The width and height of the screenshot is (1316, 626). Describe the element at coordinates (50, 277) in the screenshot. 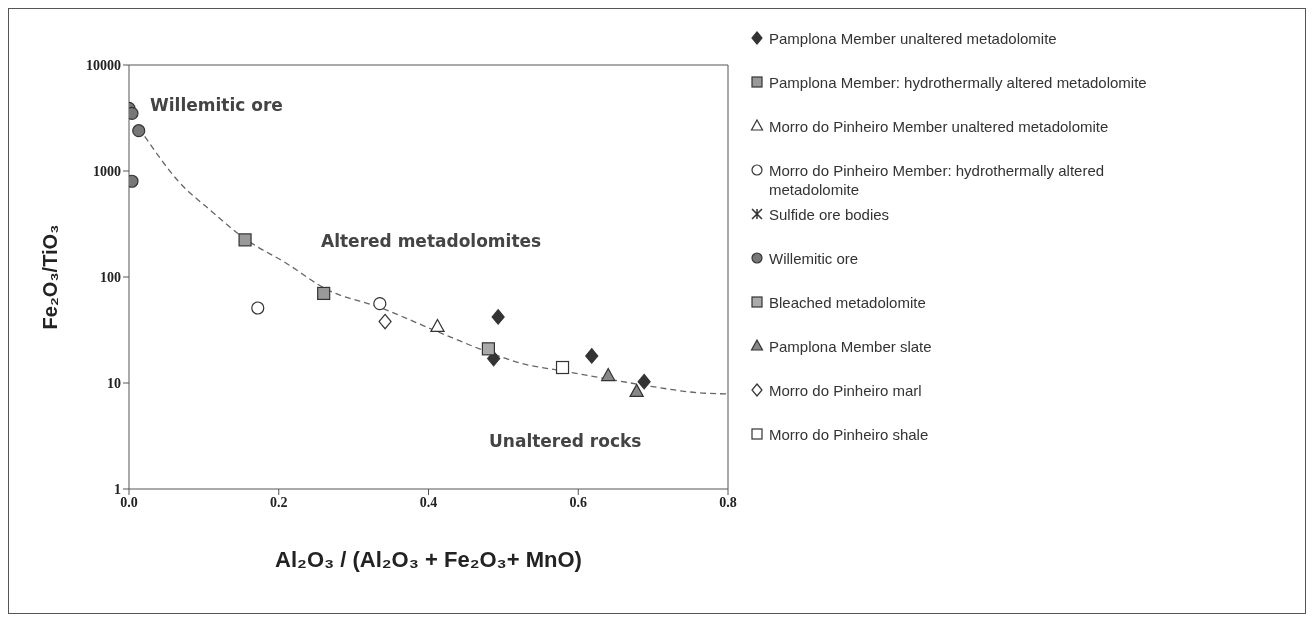

I see `y-axis-title: Fe₂O₃/TiO₃` at that location.